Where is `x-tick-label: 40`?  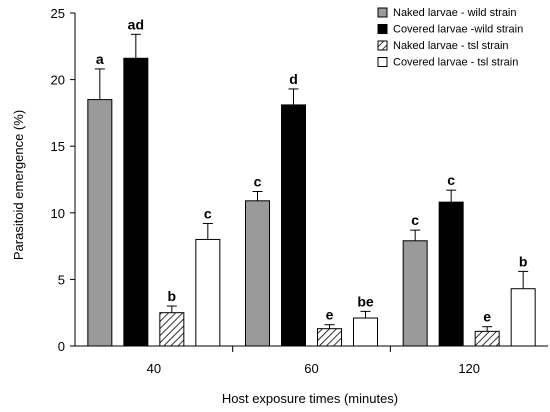
x-tick-label: 40 is located at coordinates (154, 368).